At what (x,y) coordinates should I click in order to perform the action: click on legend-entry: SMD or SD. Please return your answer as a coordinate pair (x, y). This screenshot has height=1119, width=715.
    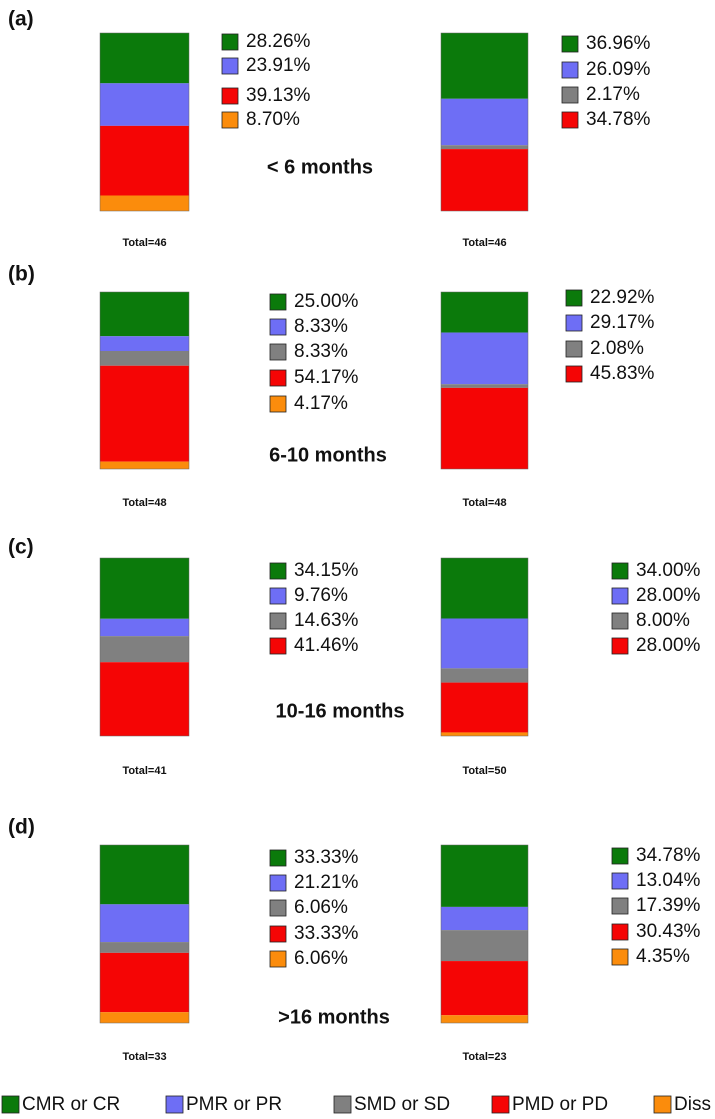
    Looking at the image, I should click on (402, 1104).